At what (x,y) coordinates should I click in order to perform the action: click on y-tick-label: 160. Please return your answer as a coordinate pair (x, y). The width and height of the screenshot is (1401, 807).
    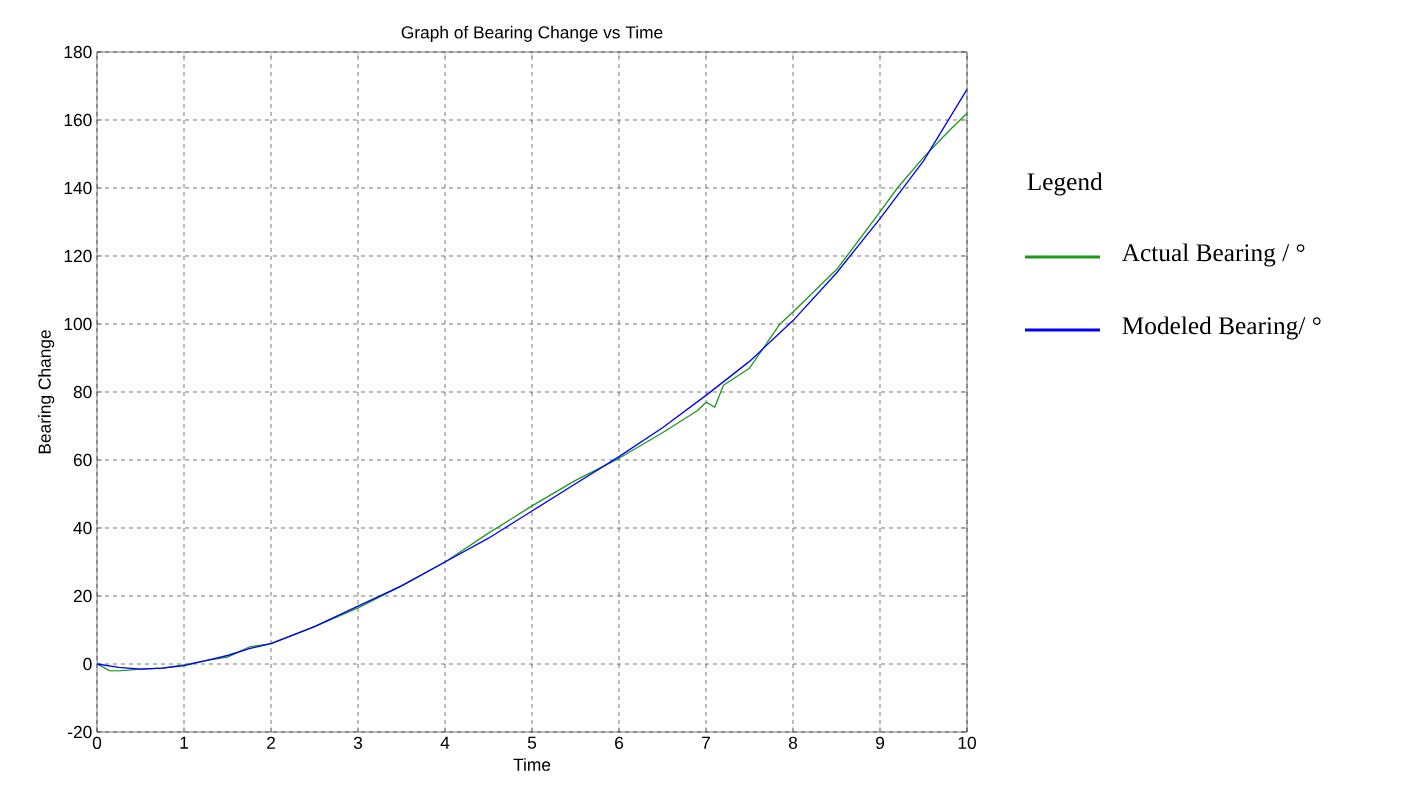
    Looking at the image, I should click on (78, 120).